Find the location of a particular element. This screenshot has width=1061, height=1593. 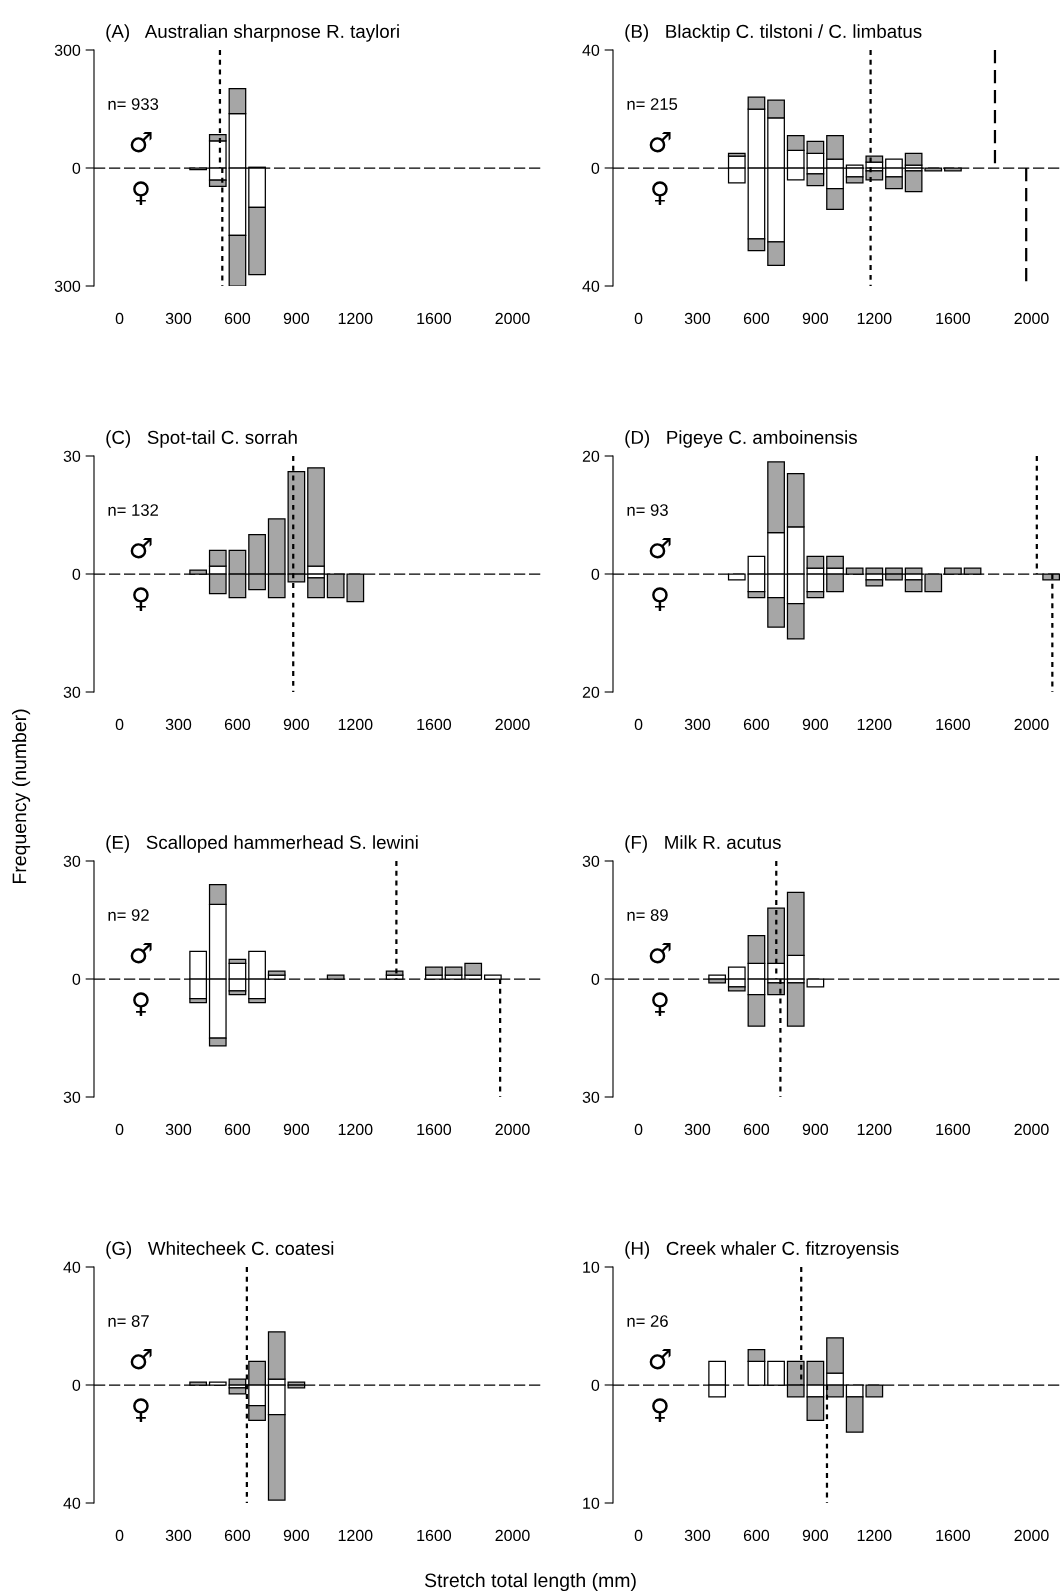

chart-title: (A) Australian sharpnose R. taylori is located at coordinates (252, 33).